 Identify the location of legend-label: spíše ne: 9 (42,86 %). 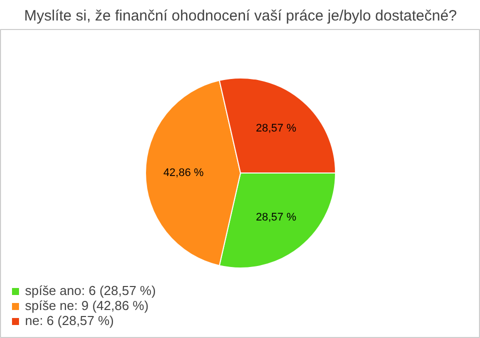
(87, 305).